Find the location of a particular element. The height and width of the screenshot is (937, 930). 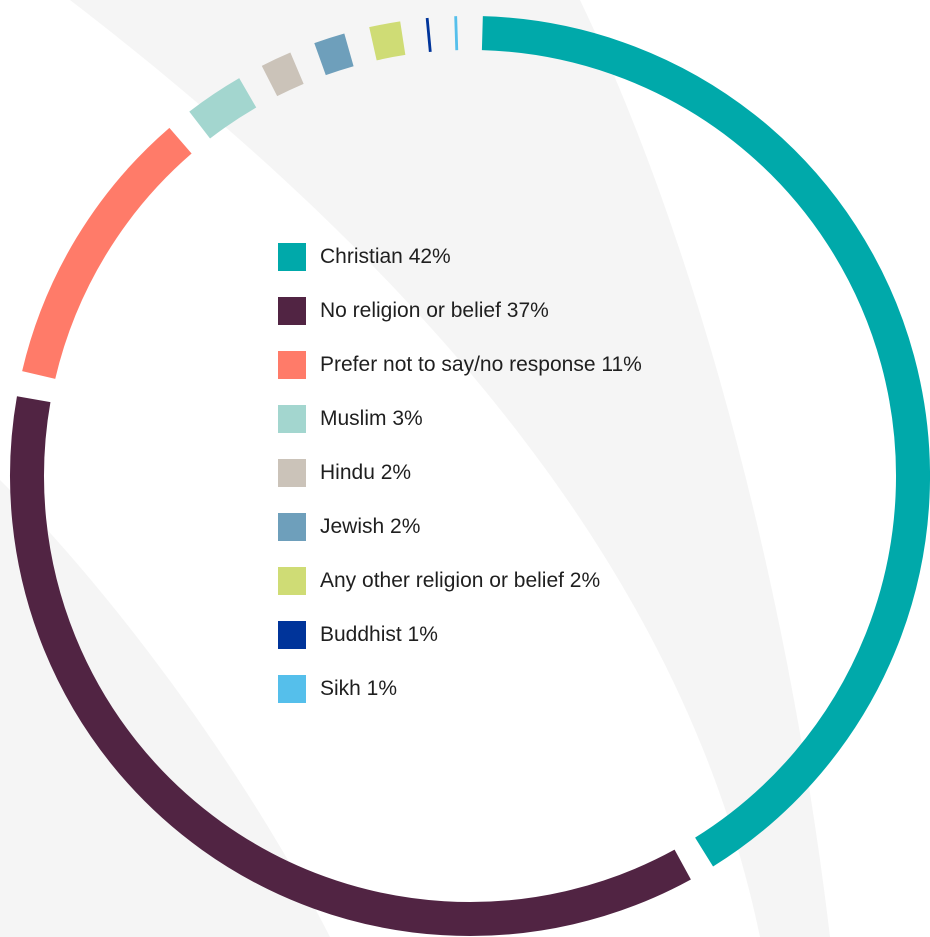

legend-item-hindu: Hindu 2% is located at coordinates (460, 473).